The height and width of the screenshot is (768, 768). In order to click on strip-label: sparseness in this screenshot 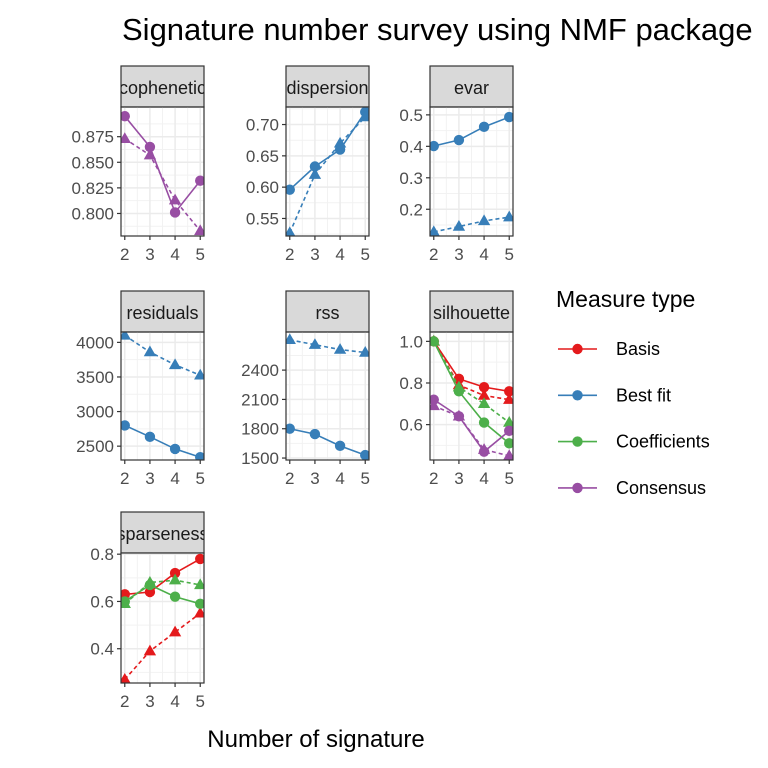, I will do `click(162, 534)`.